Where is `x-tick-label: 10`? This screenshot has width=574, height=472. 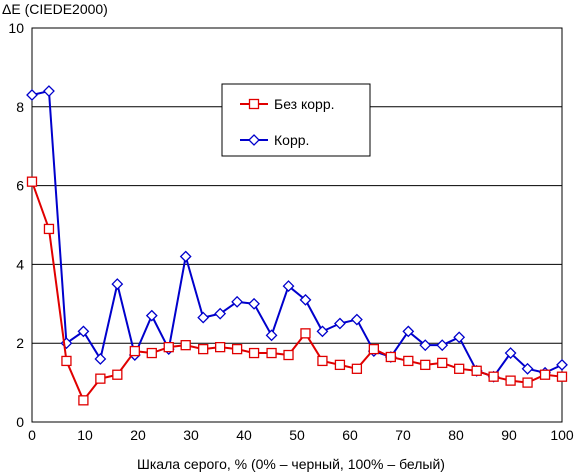
x-tick-label: 10 is located at coordinates (85, 435).